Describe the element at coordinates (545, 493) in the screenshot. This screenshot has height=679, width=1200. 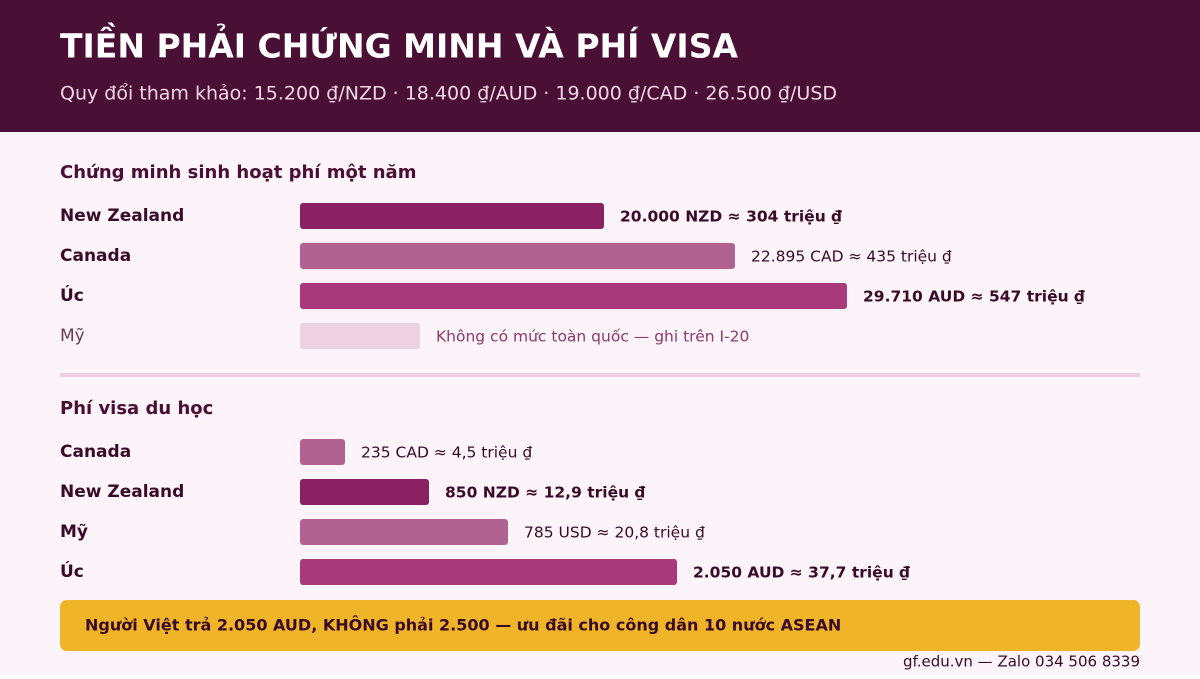
I see `value-label: 850 NZD ≈ 12,9 triệu ₫` at that location.